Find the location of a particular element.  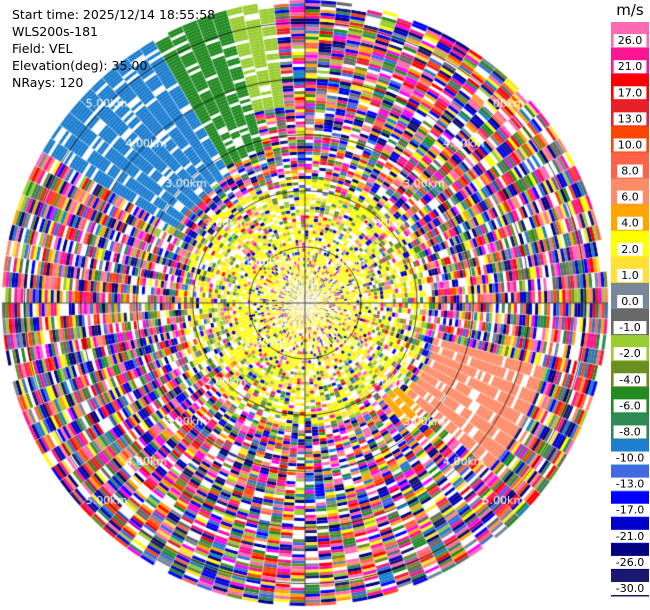

nrays-label: NRays: 120 is located at coordinates (48, 82).